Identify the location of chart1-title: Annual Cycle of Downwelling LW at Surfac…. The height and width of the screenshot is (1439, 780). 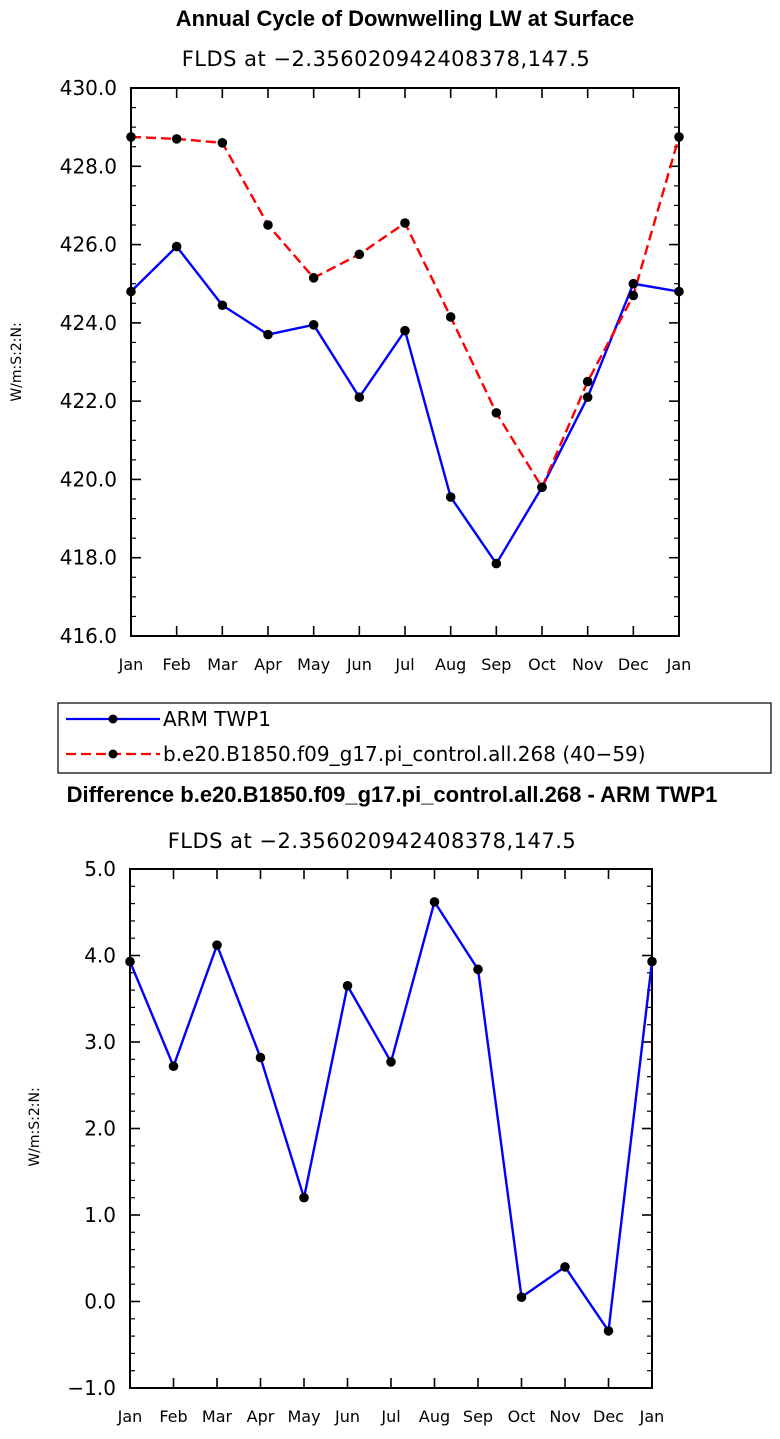
(405, 18).